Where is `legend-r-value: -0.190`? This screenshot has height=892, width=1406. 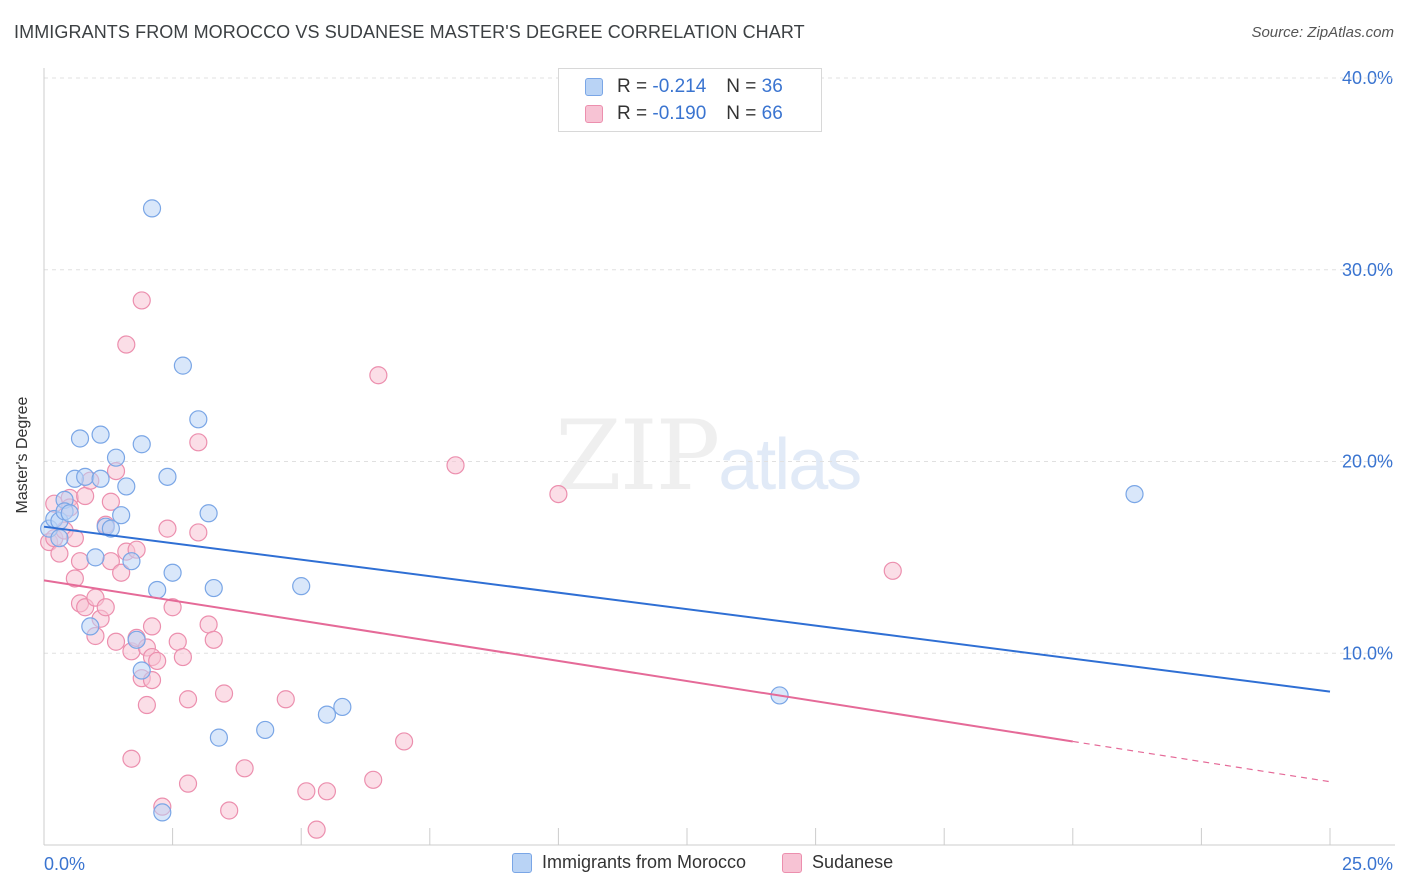
legend-r-value: -0.190 is located at coordinates (679, 113).